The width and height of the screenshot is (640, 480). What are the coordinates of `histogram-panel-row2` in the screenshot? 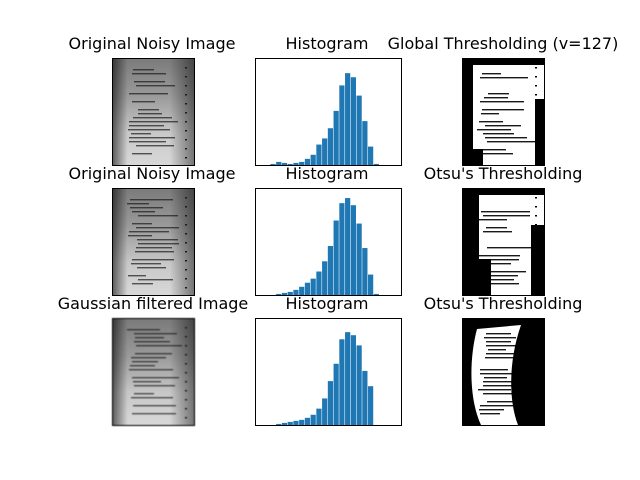 It's located at (328, 242).